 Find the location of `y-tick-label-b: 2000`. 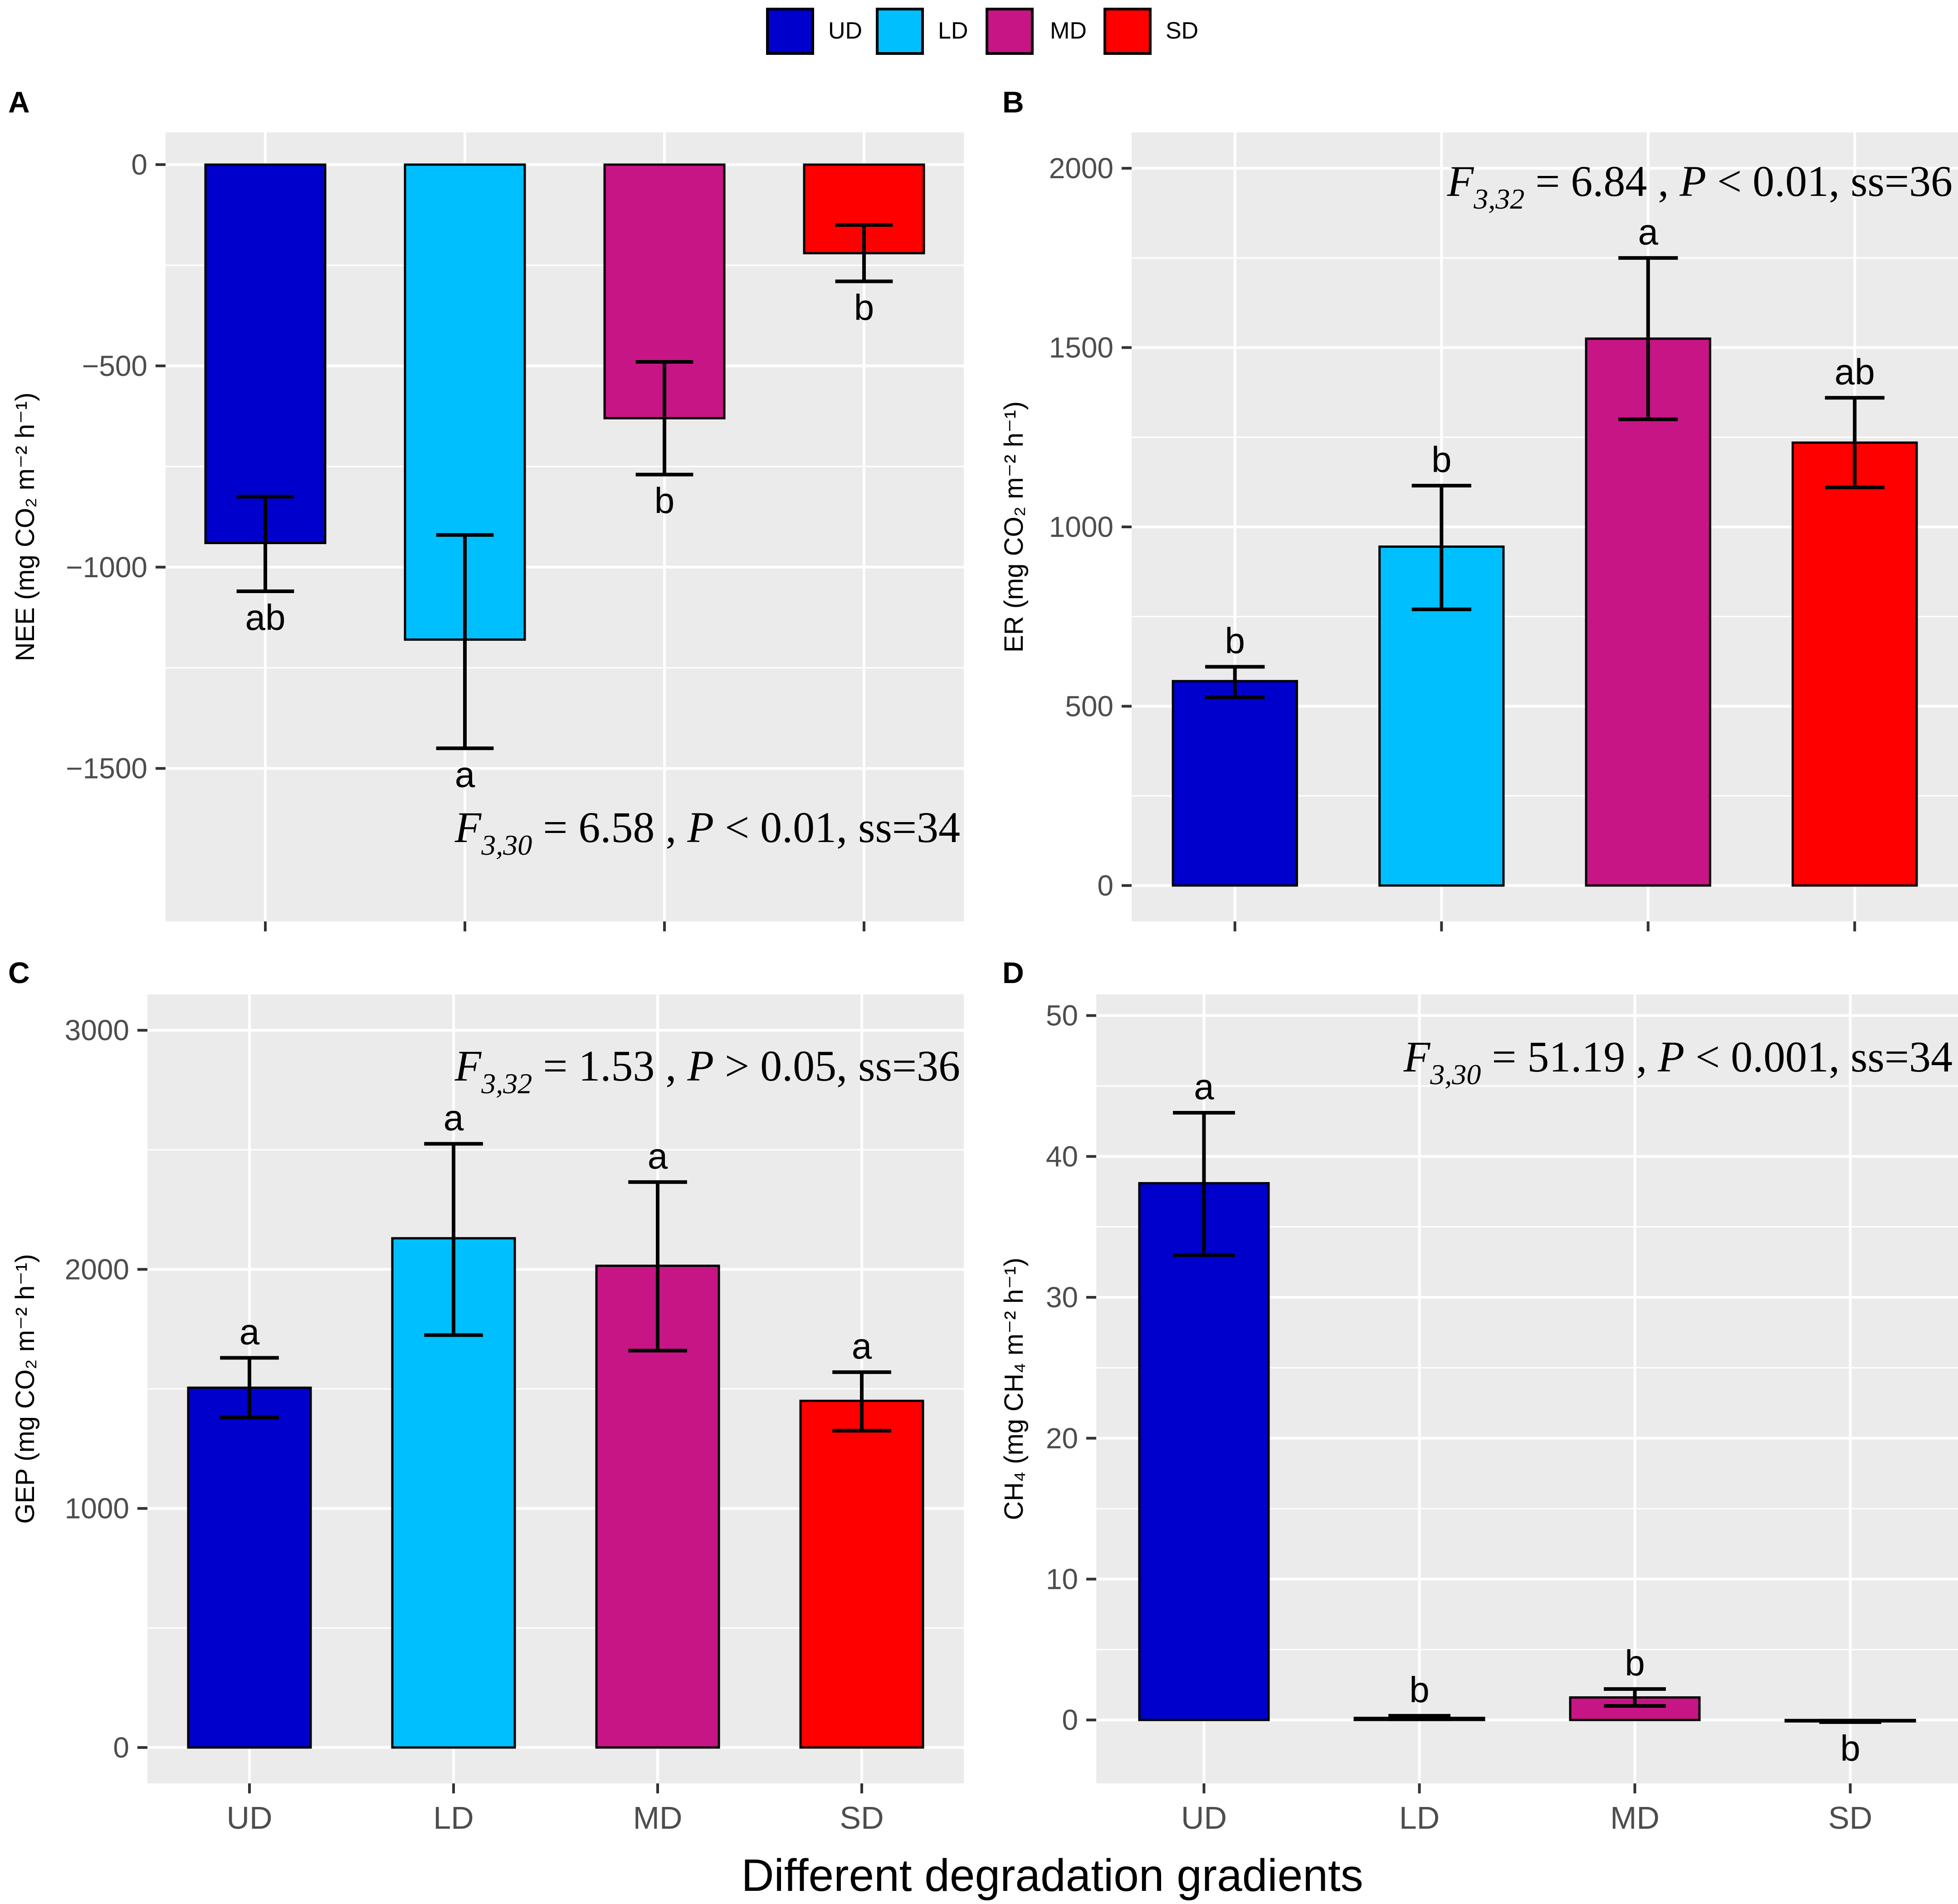

y-tick-label-b: 2000 is located at coordinates (1081, 168).